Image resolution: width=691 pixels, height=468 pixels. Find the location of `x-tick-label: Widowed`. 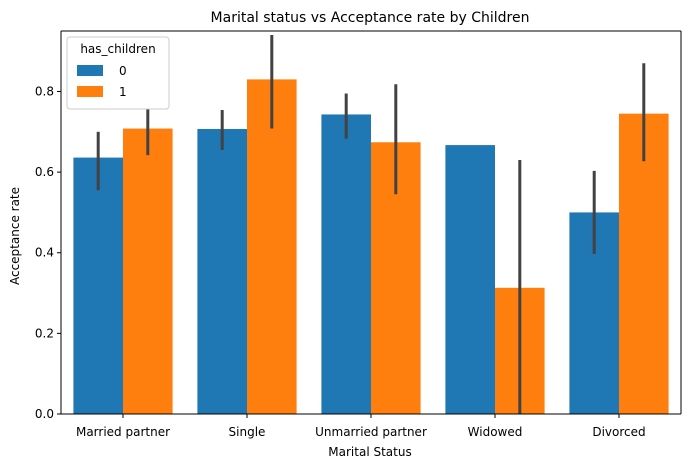

x-tick-label: Widowed is located at coordinates (495, 432).